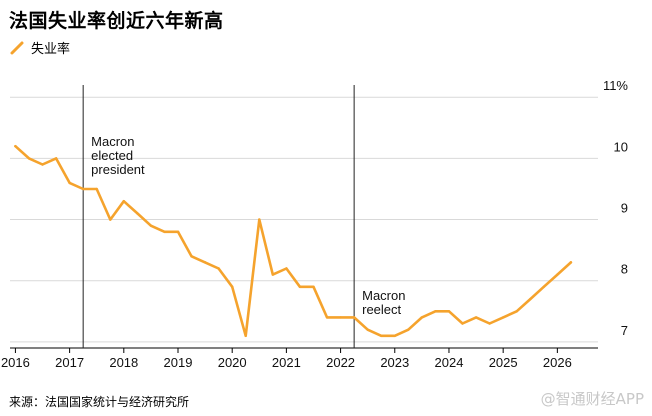 Image resolution: width=652 pixels, height=416 pixels. Describe the element at coordinates (615, 85) in the screenshot. I see `y-tick-label: 11%` at that location.